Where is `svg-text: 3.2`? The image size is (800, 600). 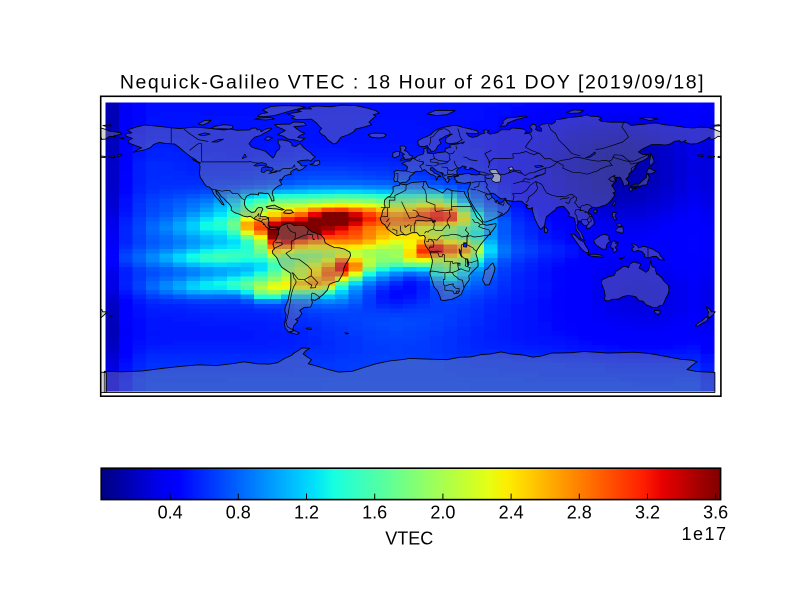
svg-text: 3.2 is located at coordinates (647, 513).